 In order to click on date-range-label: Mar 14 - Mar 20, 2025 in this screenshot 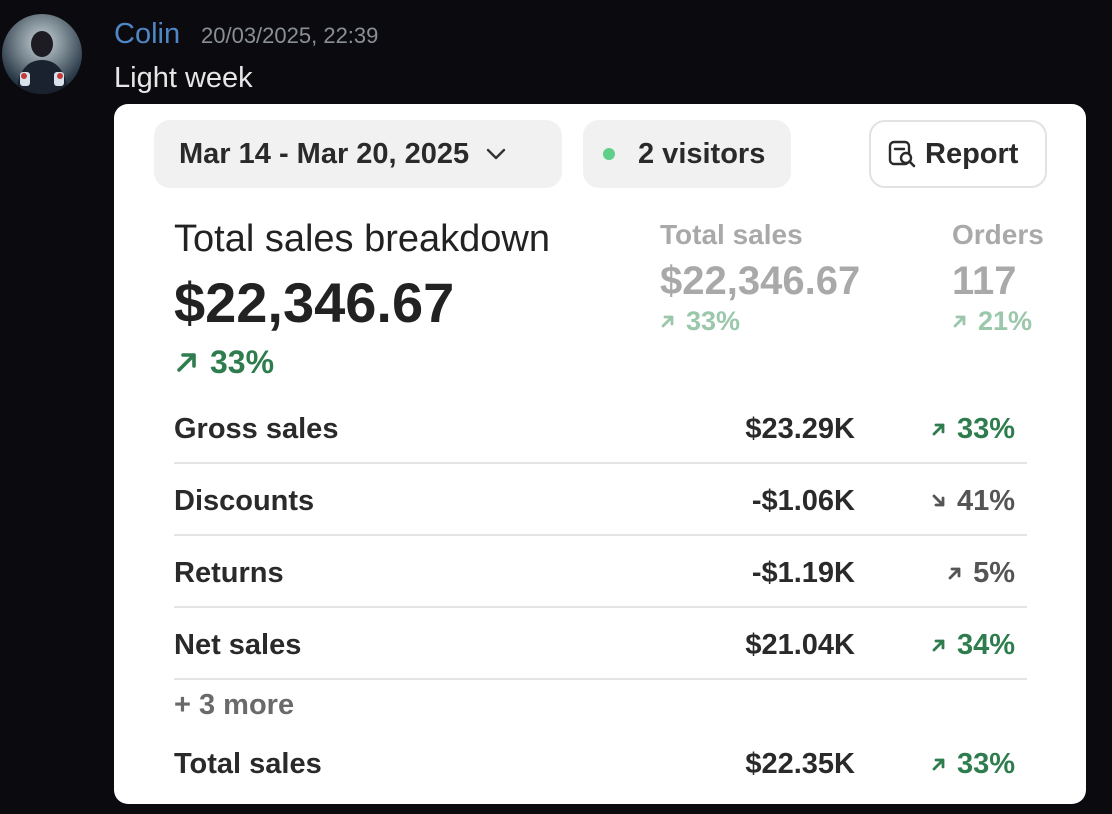, I will do `click(324, 153)`.